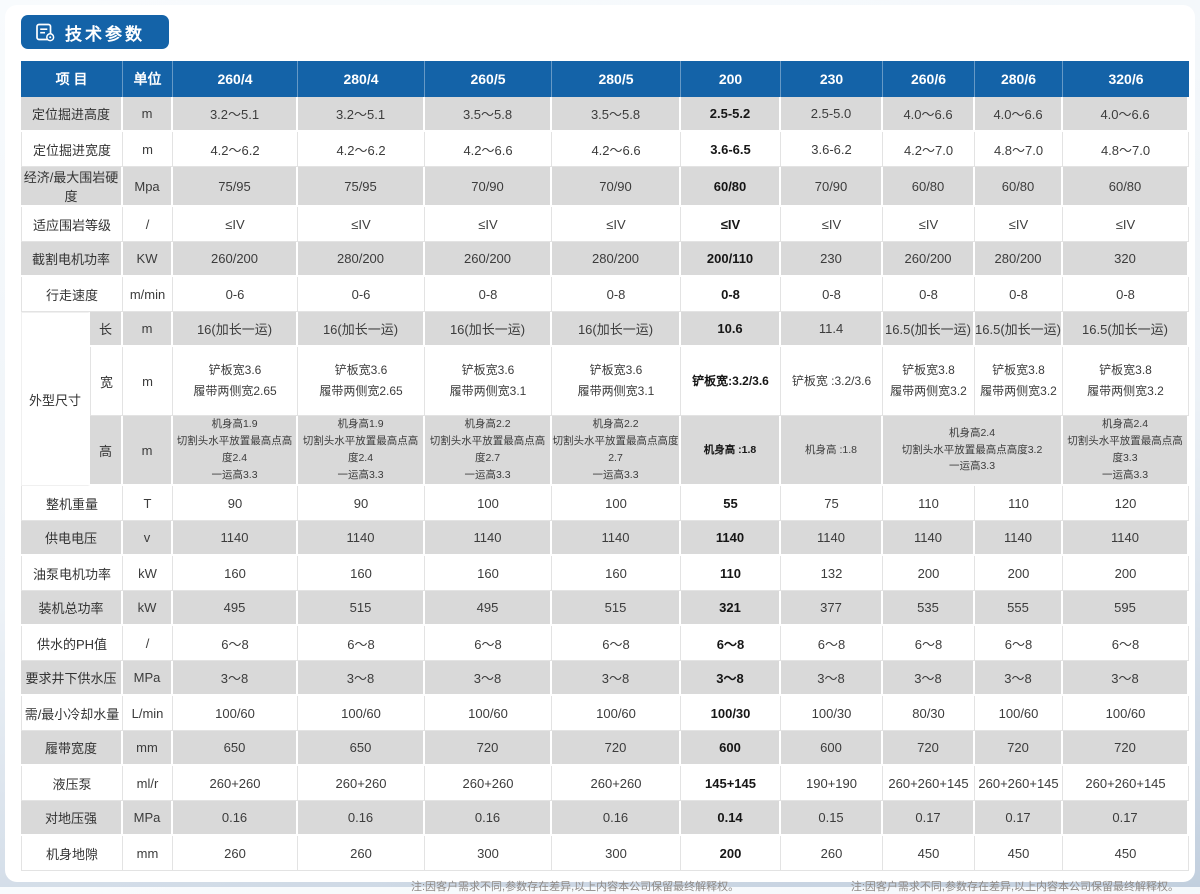  Describe the element at coordinates (605, 294) in the screenshot. I see `table-row: 行走速度 m/min 0-6 0-6 0-8 0-8 0-8 0-8 0-8 0-8 0-8` at that location.